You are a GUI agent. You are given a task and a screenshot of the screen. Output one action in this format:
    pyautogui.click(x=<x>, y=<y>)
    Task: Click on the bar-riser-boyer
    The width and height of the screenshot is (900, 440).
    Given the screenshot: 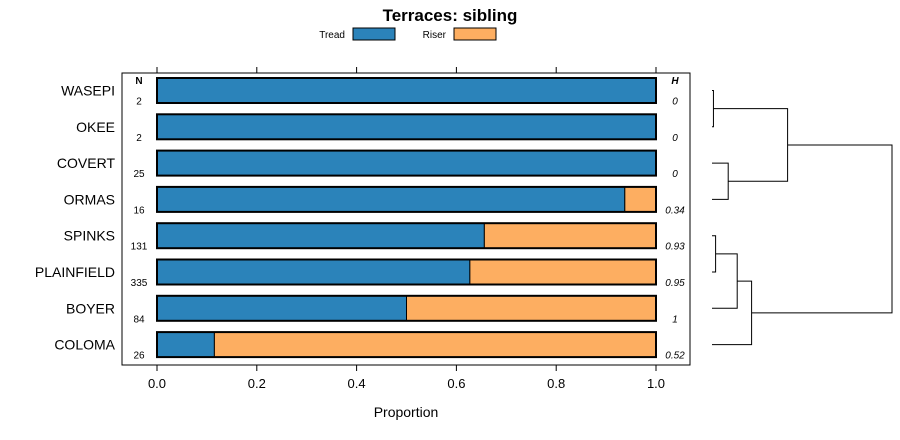 What is the action you would take?
    pyautogui.click(x=531, y=308)
    